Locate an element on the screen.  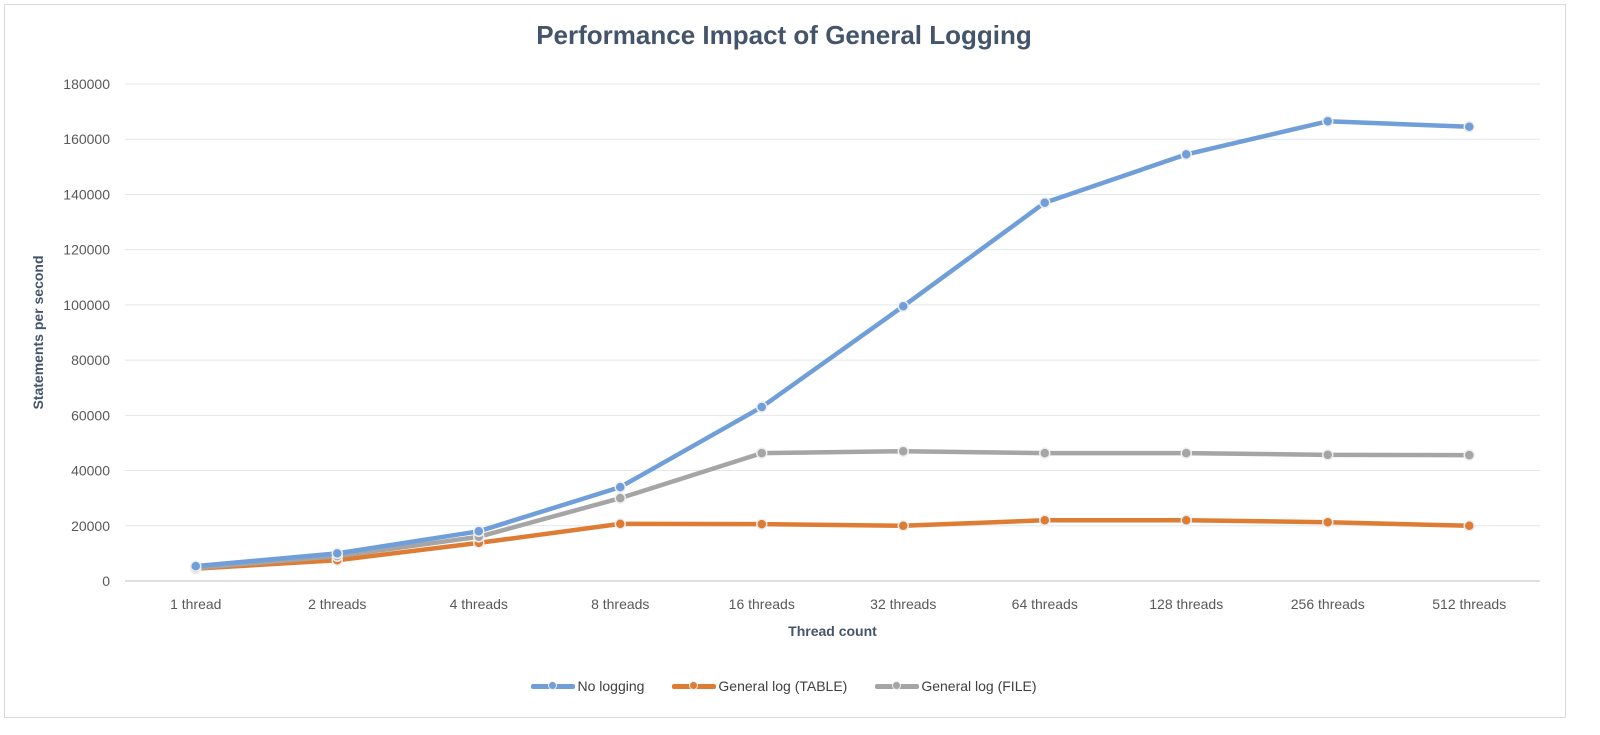
legend-label: General log (FILE) is located at coordinates (979, 686).